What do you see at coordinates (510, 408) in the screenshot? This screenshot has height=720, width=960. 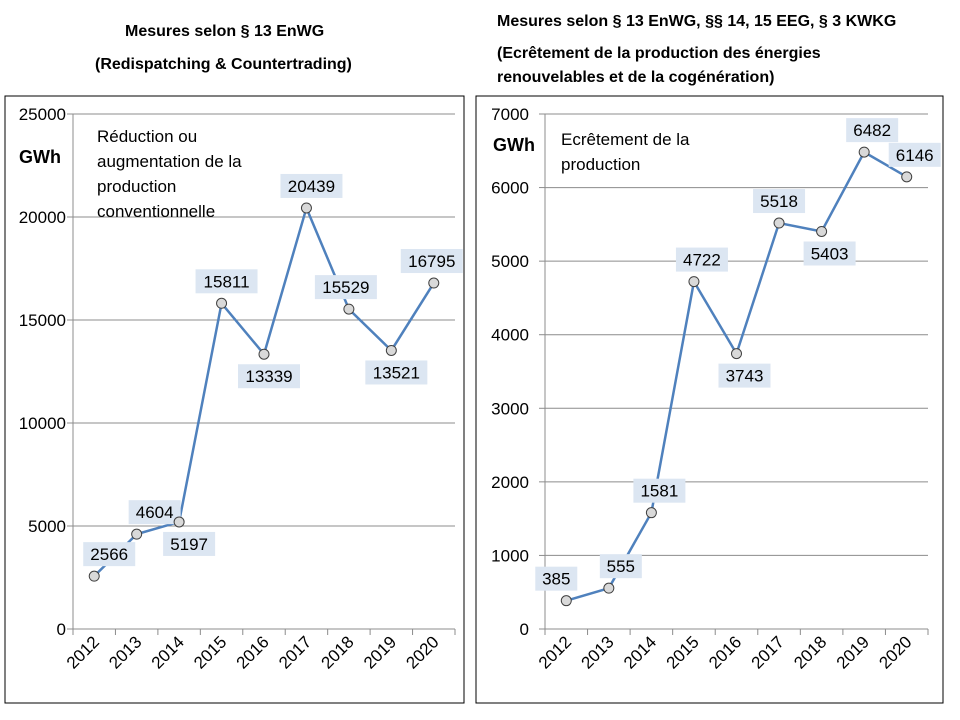 I see `chart2-ytick-label: 3000` at bounding box center [510, 408].